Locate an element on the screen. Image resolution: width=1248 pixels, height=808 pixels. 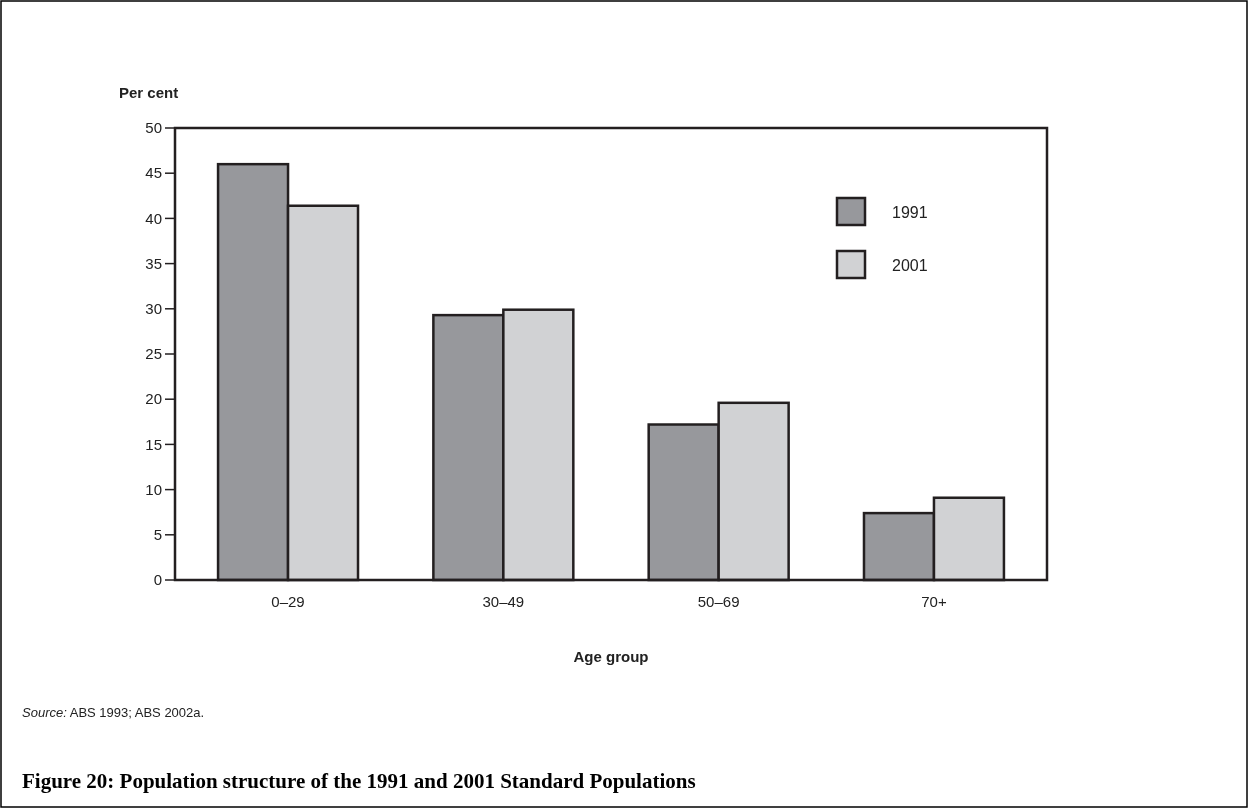
x-axis-title: Age group is located at coordinates (611, 656).